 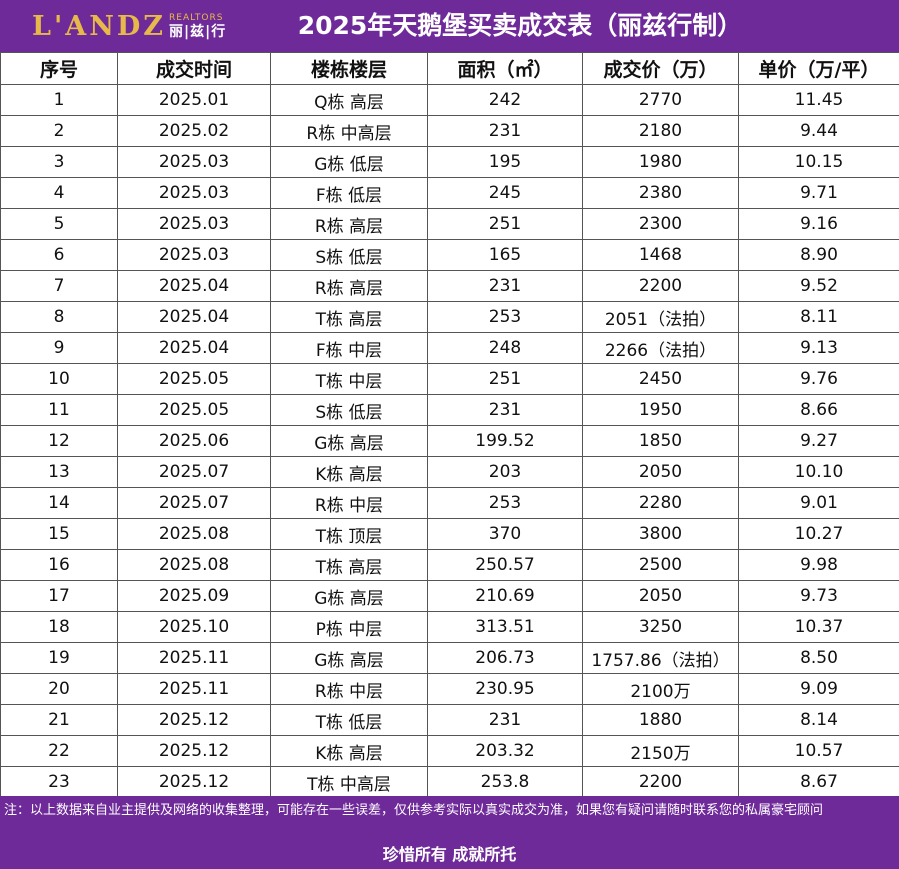 I want to click on cell-date: 2025.01, so click(x=194, y=100).